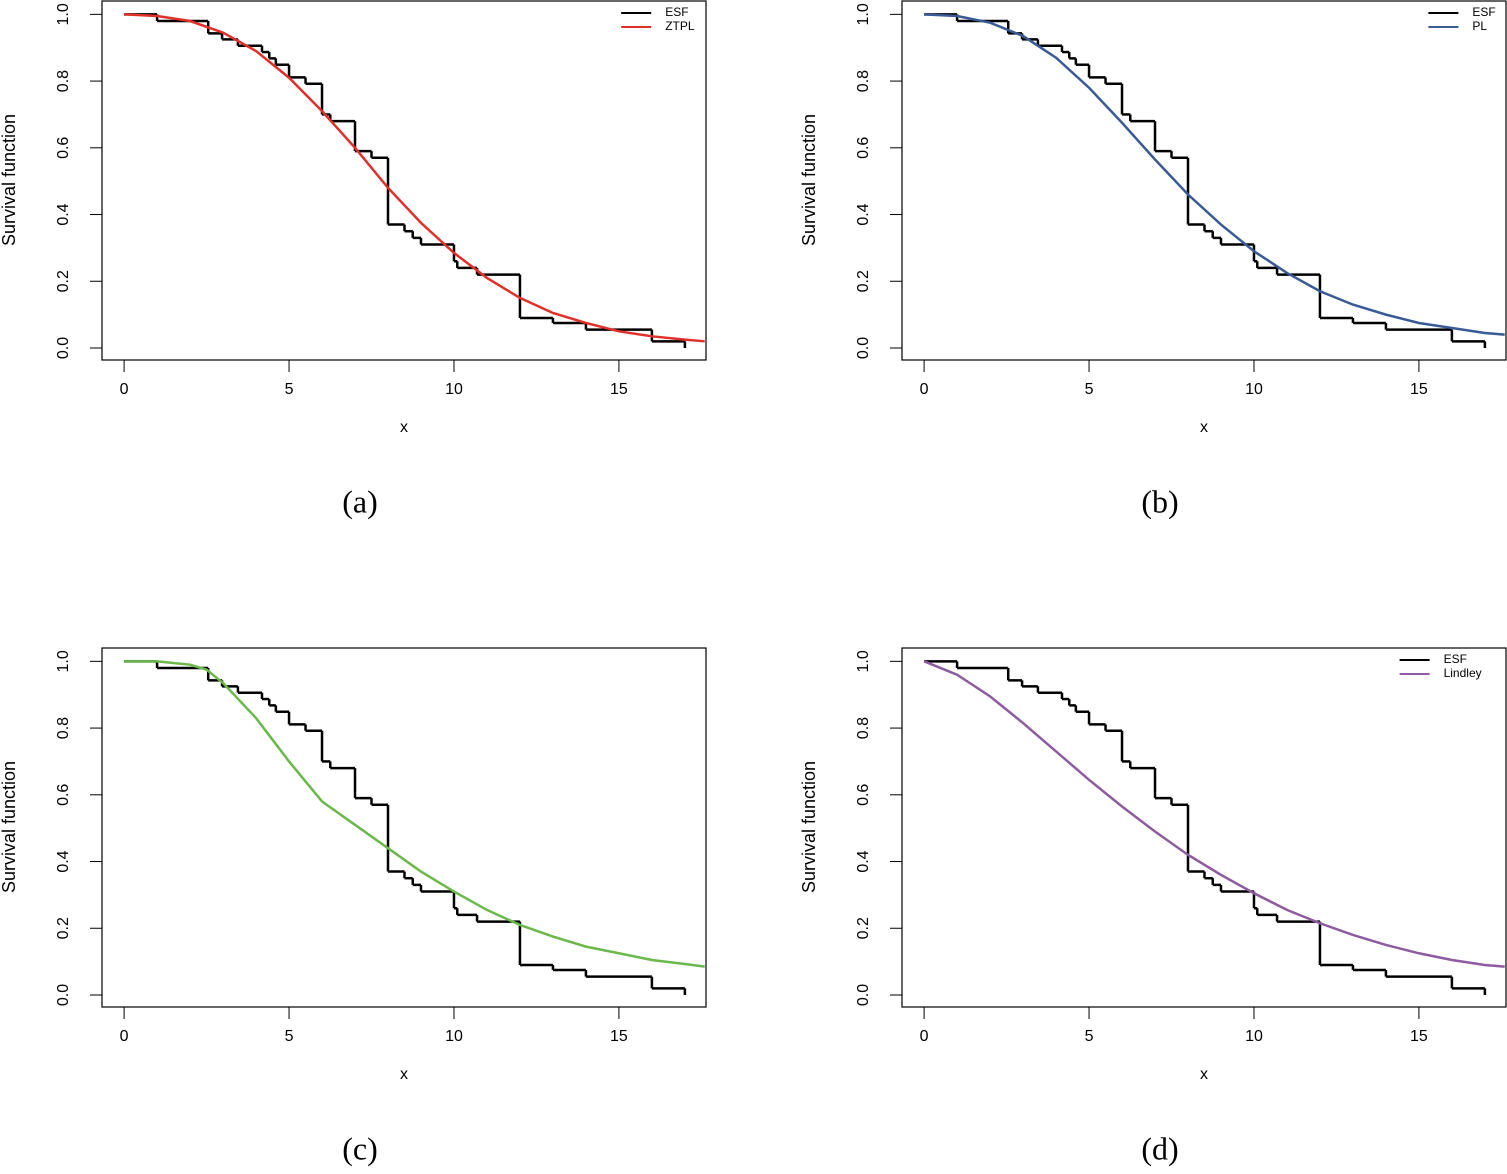 The height and width of the screenshot is (1174, 1507). I want to click on caption: (b), so click(1159, 501).